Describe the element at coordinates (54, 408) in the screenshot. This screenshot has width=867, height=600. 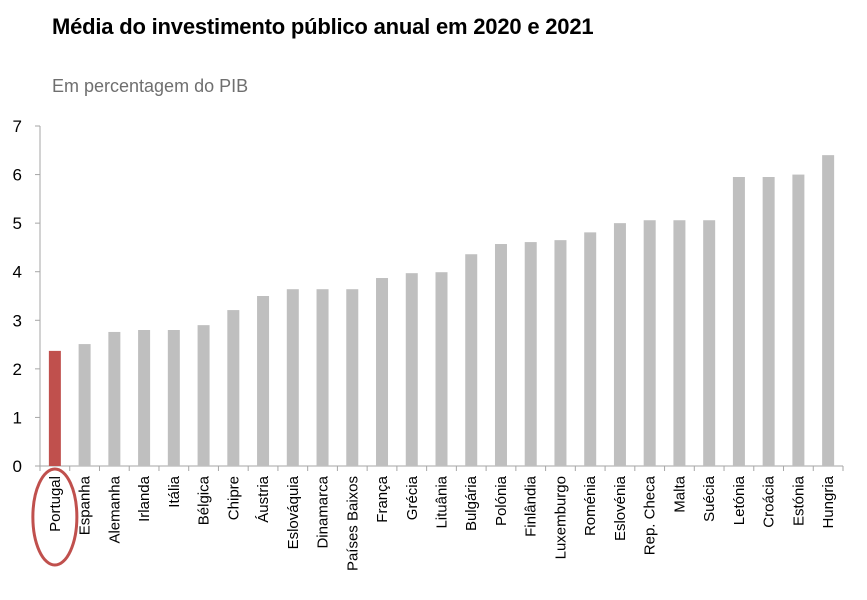
I see `bar-portugal` at that location.